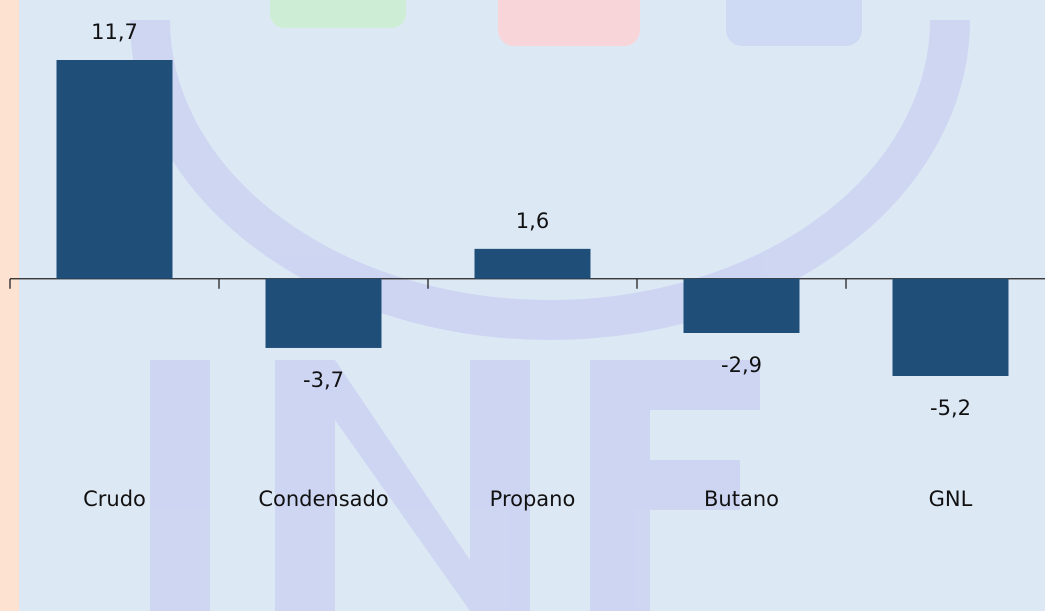 The image size is (1045, 611). What do you see at coordinates (9, 305) in the screenshot?
I see `side-strip` at bounding box center [9, 305].